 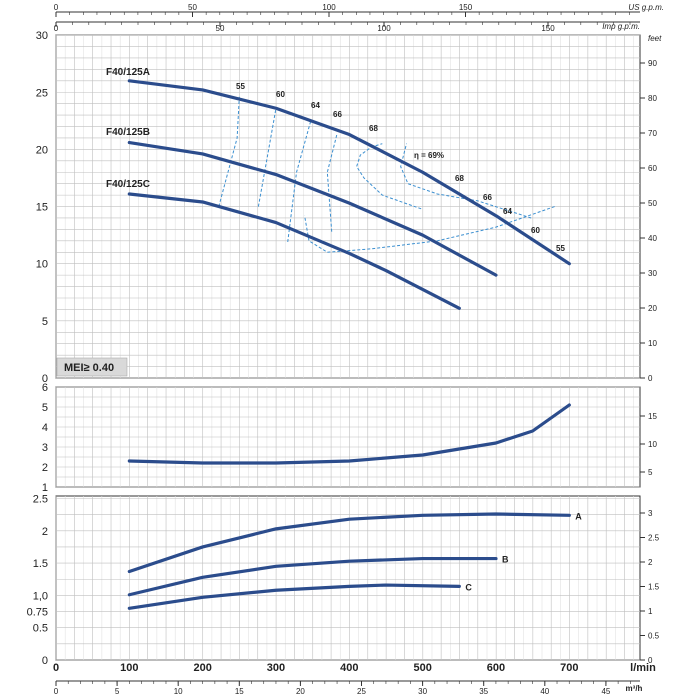 I want to click on us-gpm-tick: 150, so click(x=466, y=7).